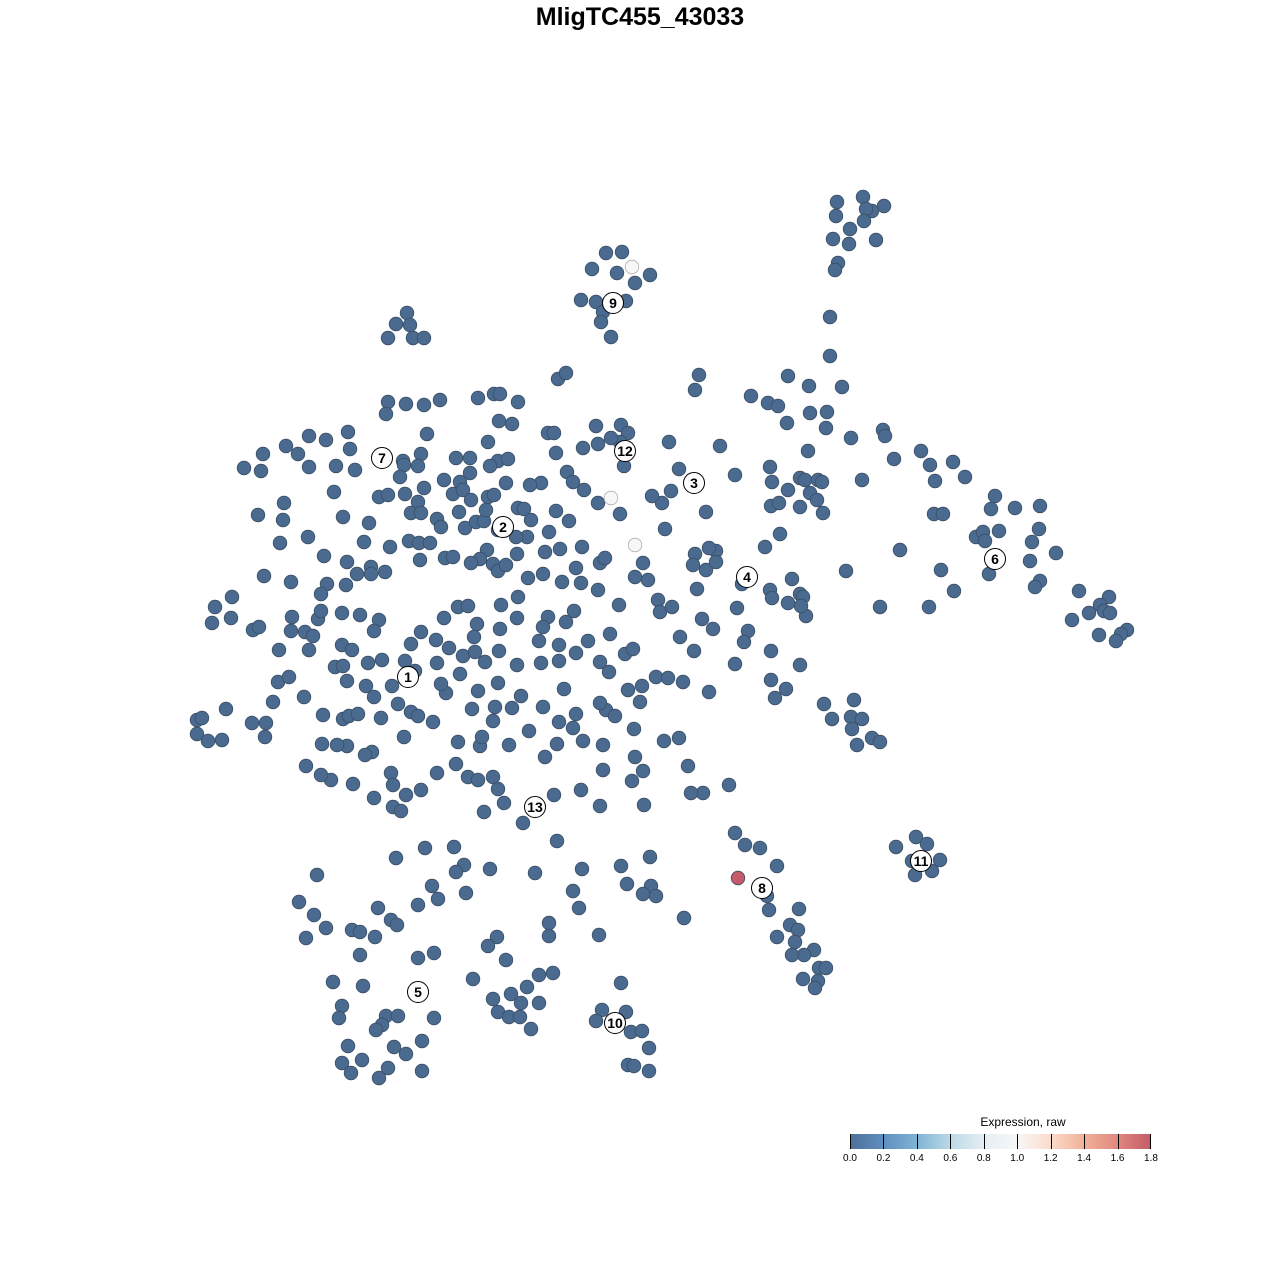  What do you see at coordinates (916, 1158) in the screenshot?
I see `legend-tick-label: 0.4` at bounding box center [916, 1158].